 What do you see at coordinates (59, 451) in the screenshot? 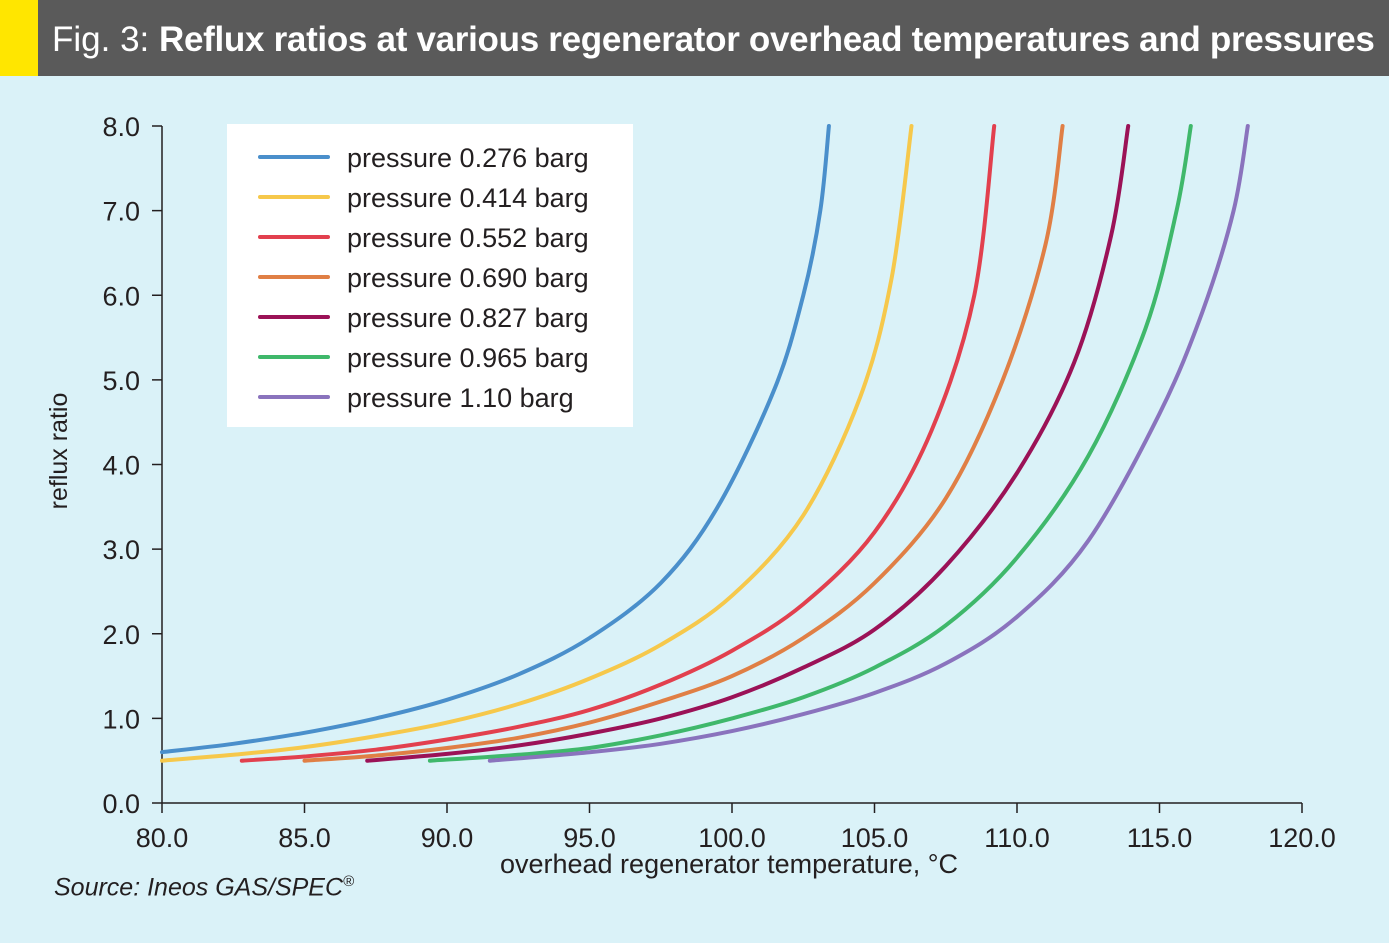
I see `y-axis-label: reflux ratio` at bounding box center [59, 451].